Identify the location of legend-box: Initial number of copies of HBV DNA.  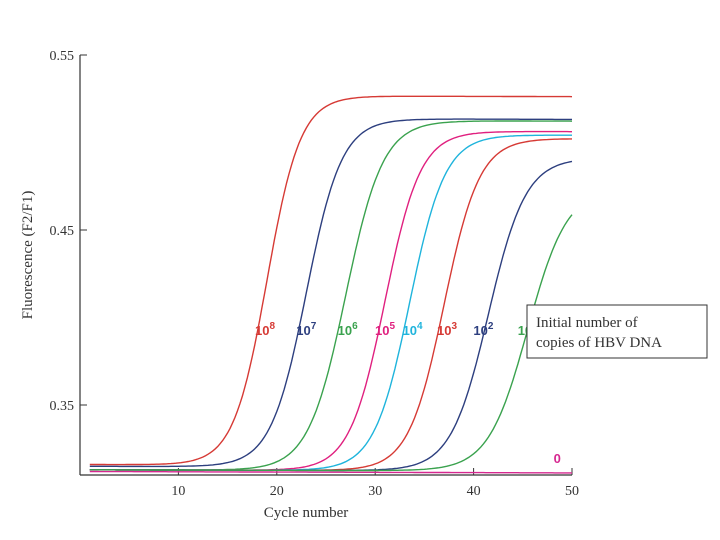
(617, 331).